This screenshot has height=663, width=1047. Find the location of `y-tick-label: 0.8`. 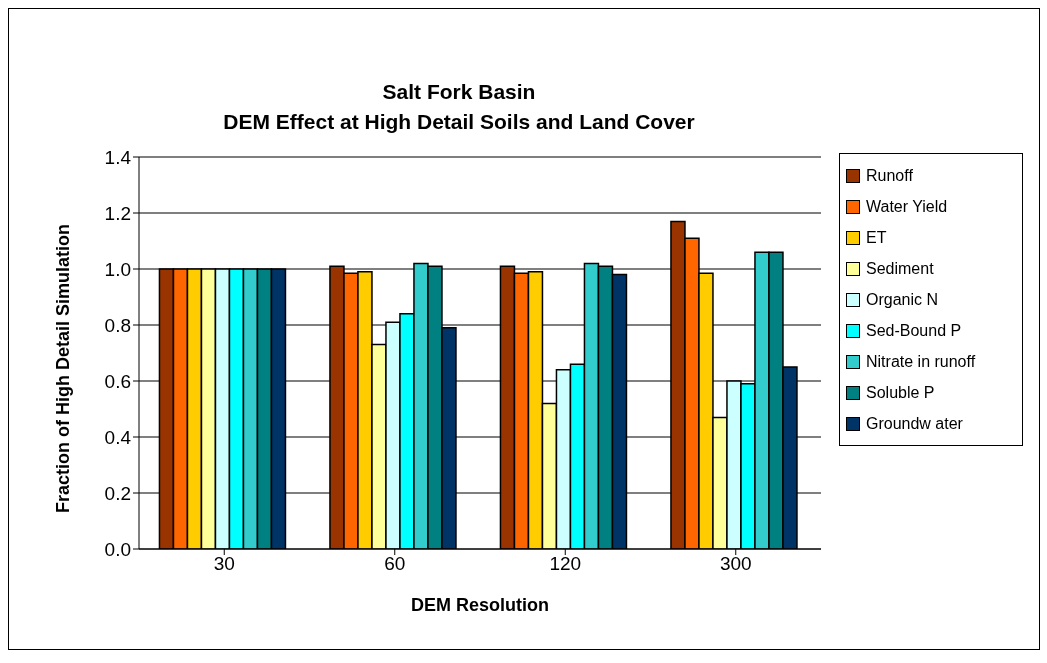

y-tick-label: 0.8 is located at coordinates (117, 325).